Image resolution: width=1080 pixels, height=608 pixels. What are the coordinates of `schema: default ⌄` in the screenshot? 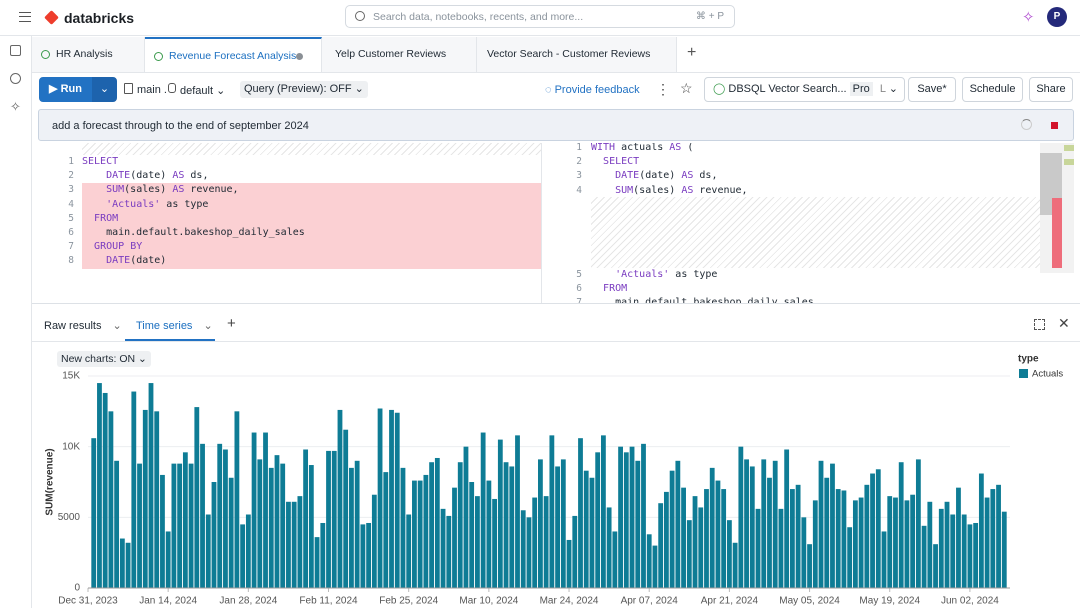 It's located at (203, 91).